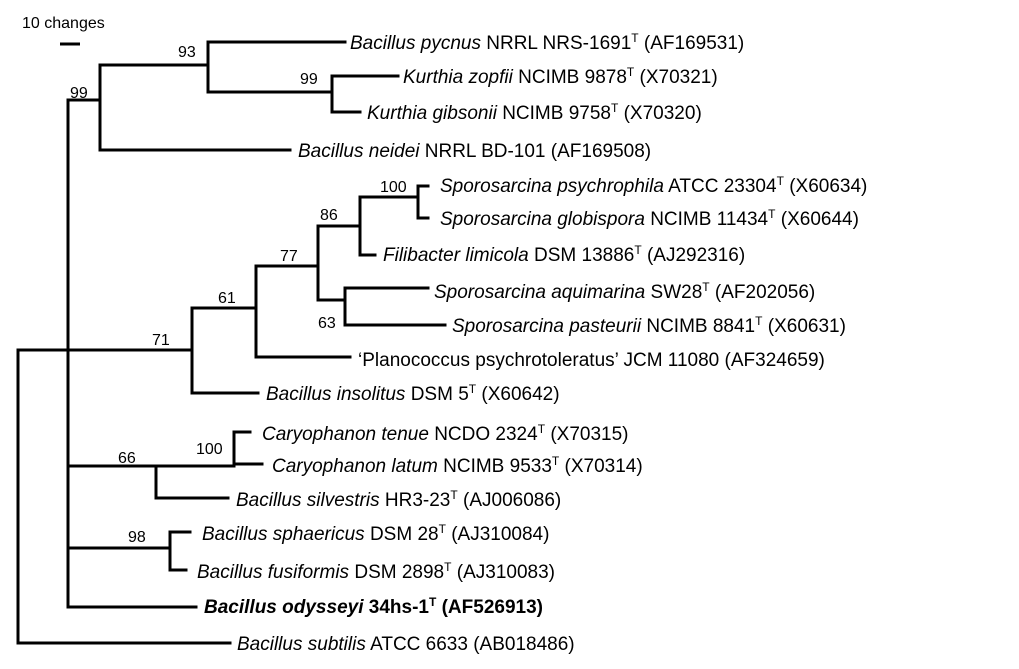 Image resolution: width=1019 pixels, height=669 pixels. Describe the element at coordinates (329, 215) in the screenshot. I see `bootstrap-value: 86` at that location.